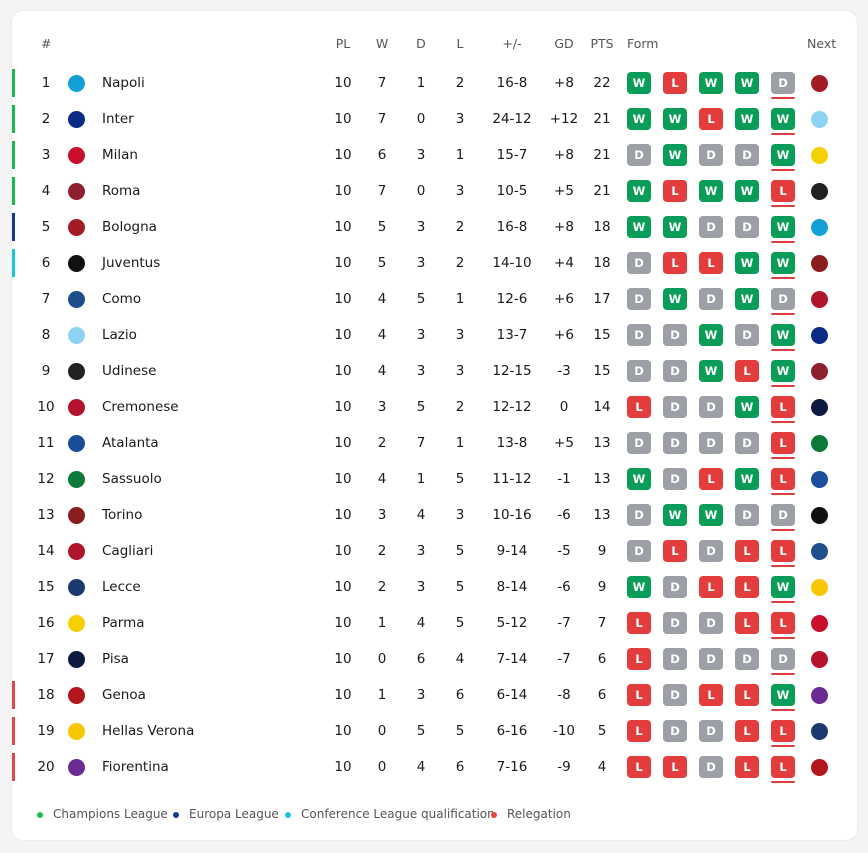 The width and height of the screenshot is (868, 853). Describe the element at coordinates (135, 767) in the screenshot. I see `team-name: Fiorentina` at that location.